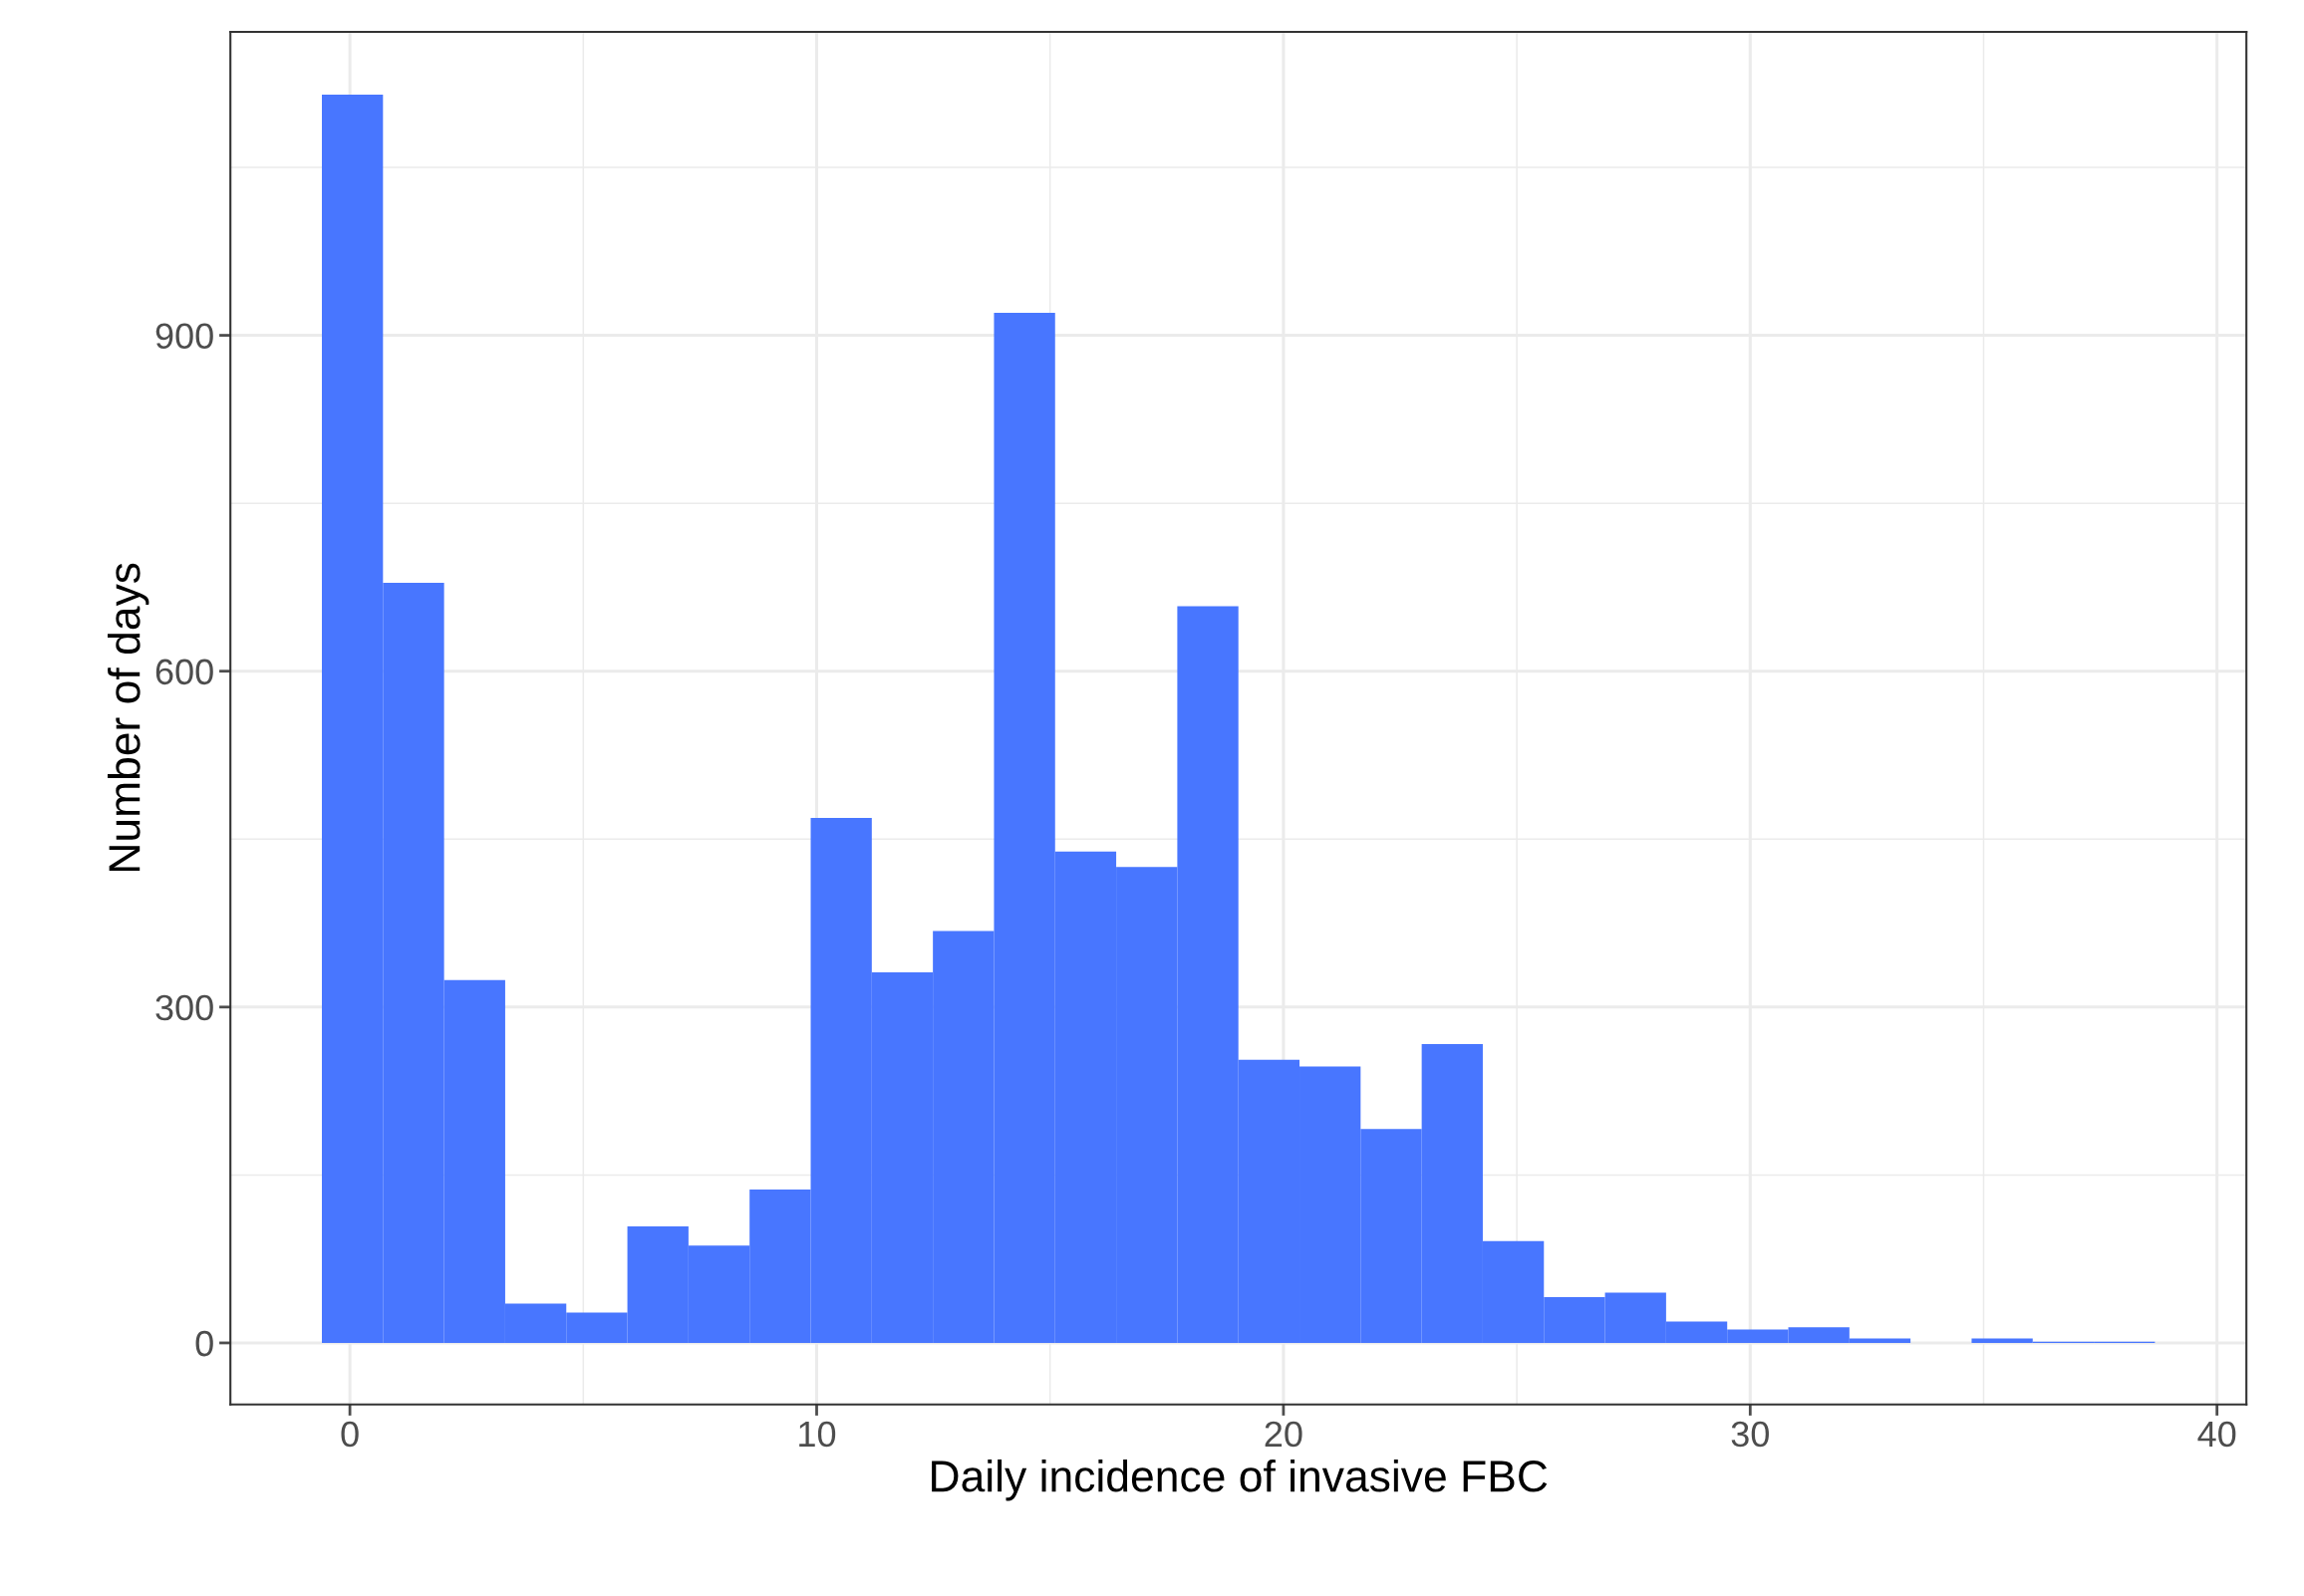 Image resolution: width=2304 pixels, height=1596 pixels. Describe the element at coordinates (2216, 1434) in the screenshot. I see `x-tick-label: 40` at that location.